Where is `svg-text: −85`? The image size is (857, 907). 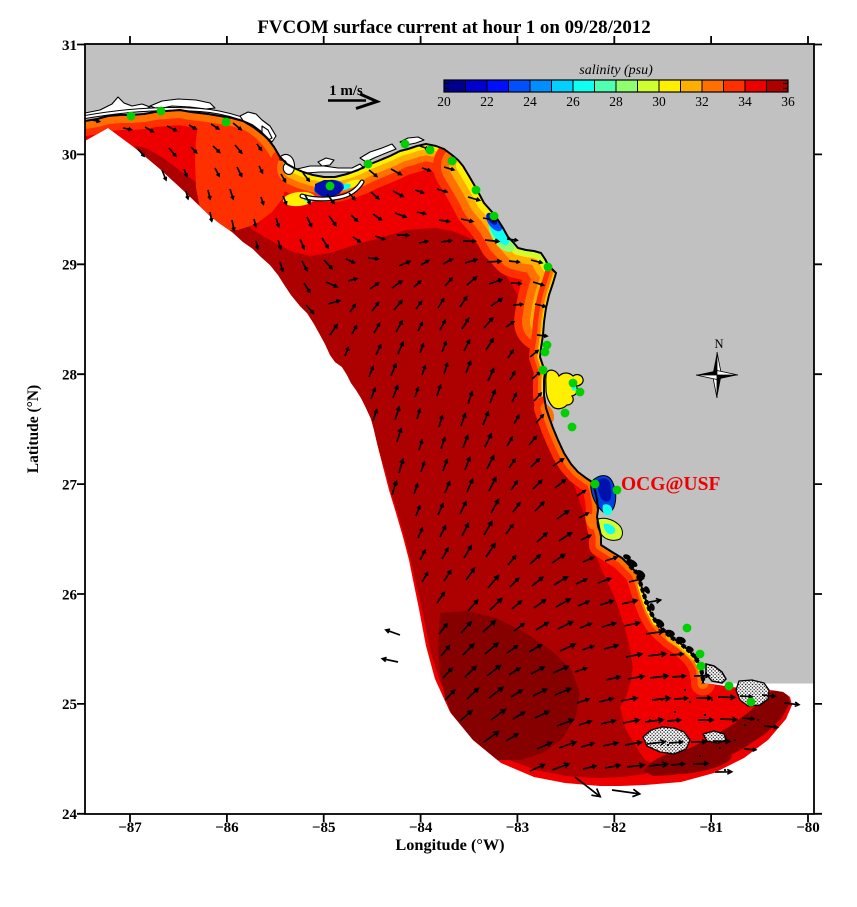
svg-text: −85 is located at coordinates (324, 828).